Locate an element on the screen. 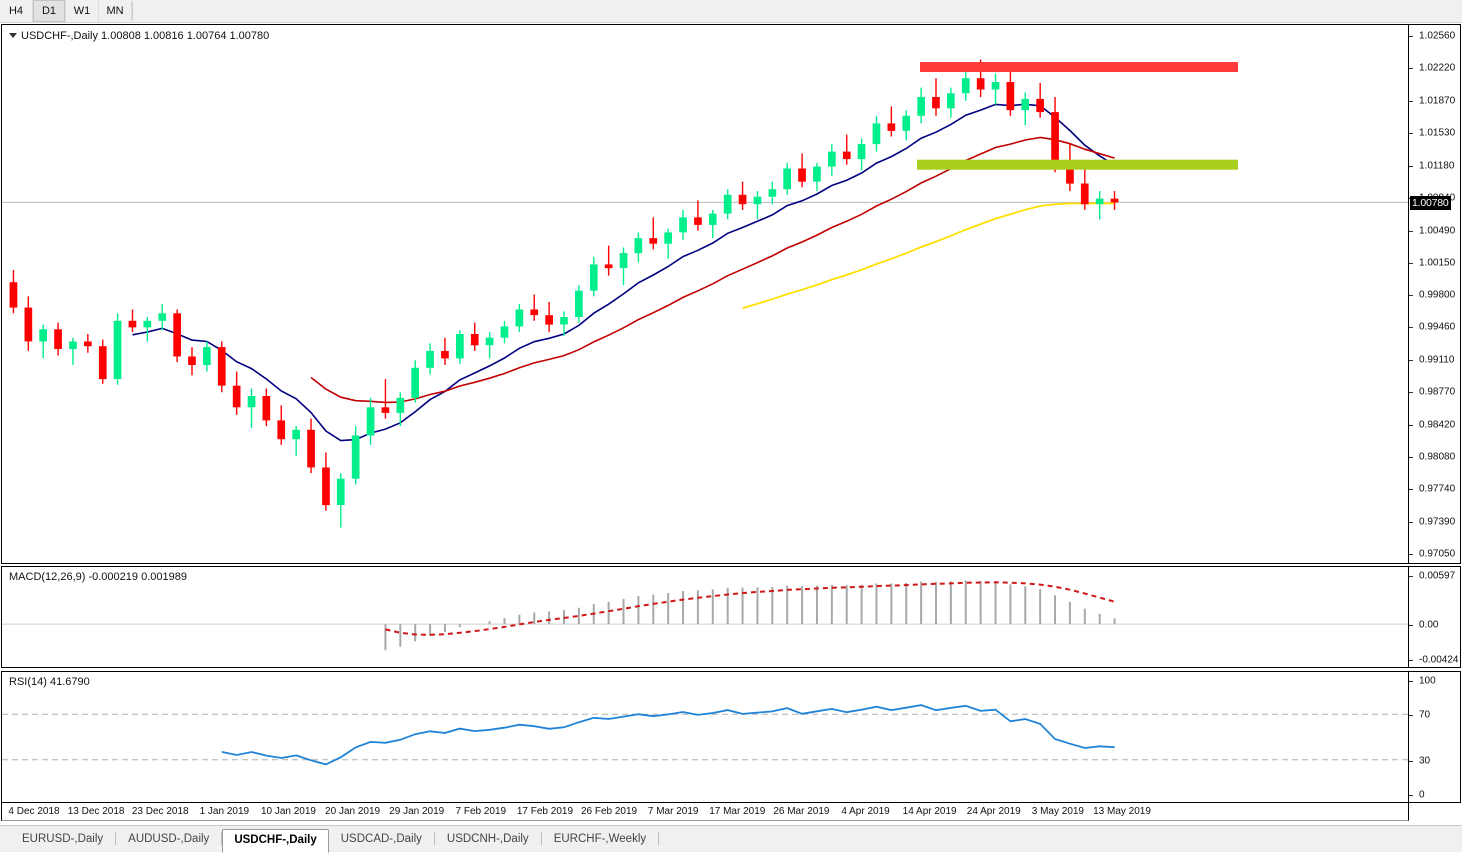 The height and width of the screenshot is (853, 1462). date-axis-label: 4 Apr 2019 is located at coordinates (865, 811).